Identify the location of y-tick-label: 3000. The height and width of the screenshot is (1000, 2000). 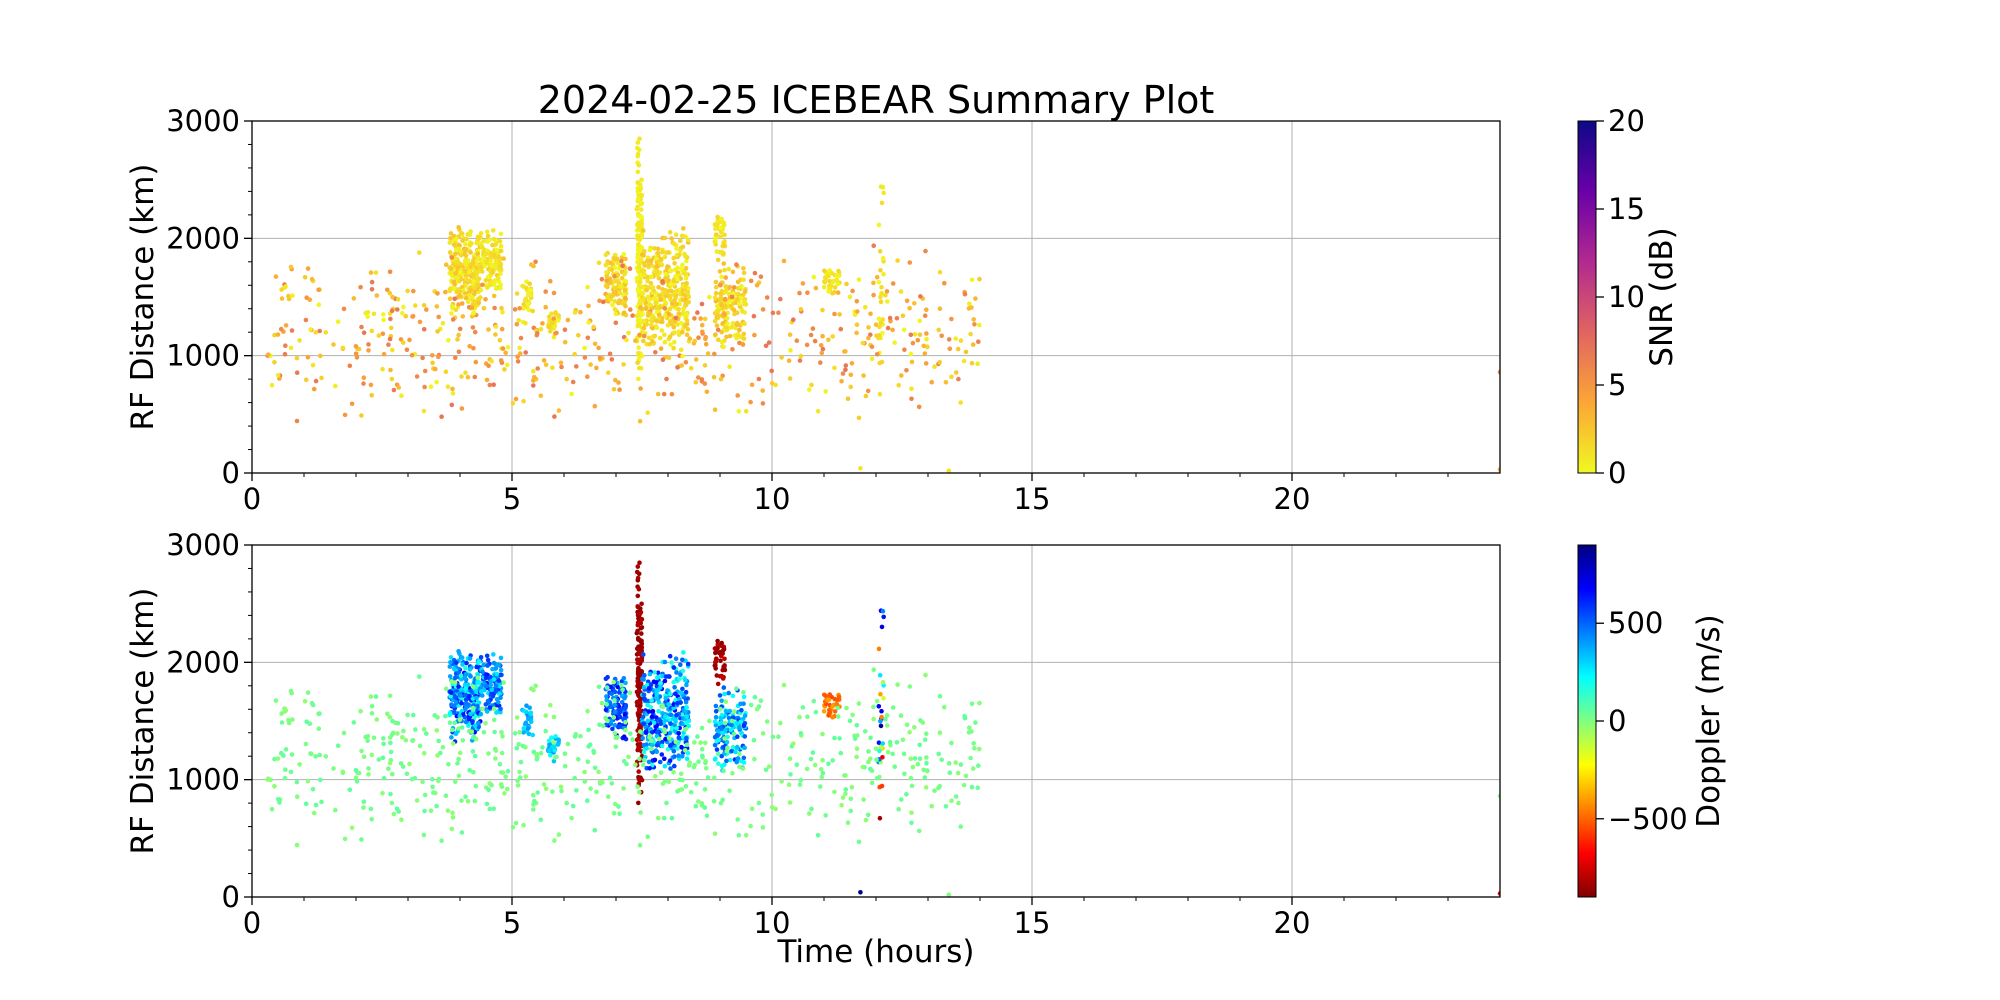
(203, 545).